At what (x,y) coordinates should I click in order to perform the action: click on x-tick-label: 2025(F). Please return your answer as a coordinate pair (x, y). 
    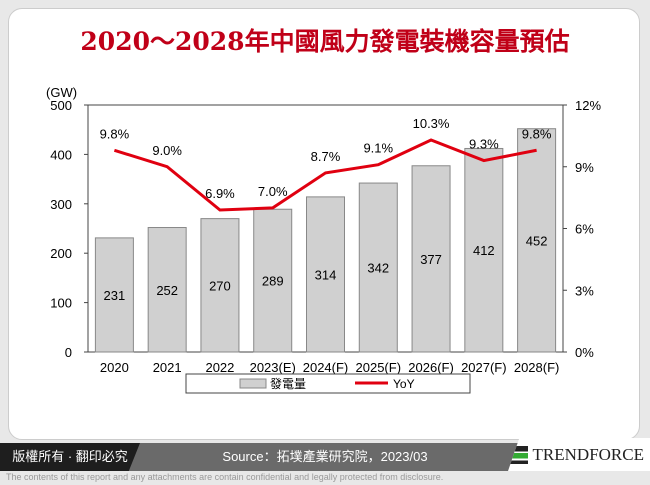
    Looking at the image, I should click on (379, 367).